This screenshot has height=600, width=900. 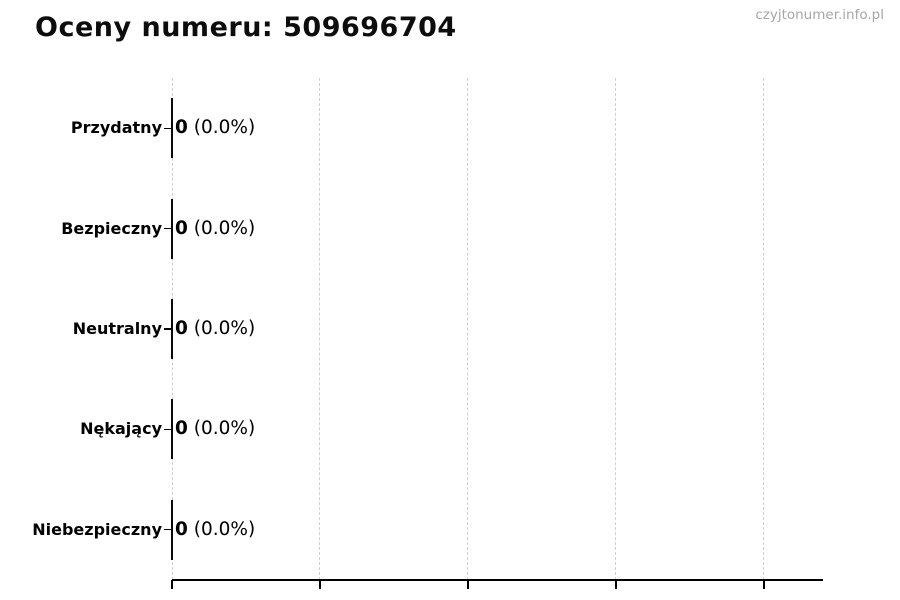 I want to click on category-label: Nękający, so click(x=121, y=429).